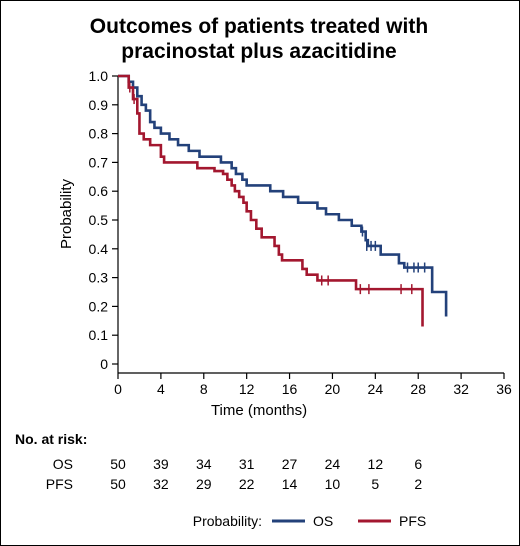 This screenshot has height=546, width=520. What do you see at coordinates (418, 484) in the screenshot?
I see `at-risk-value: 2` at bounding box center [418, 484].